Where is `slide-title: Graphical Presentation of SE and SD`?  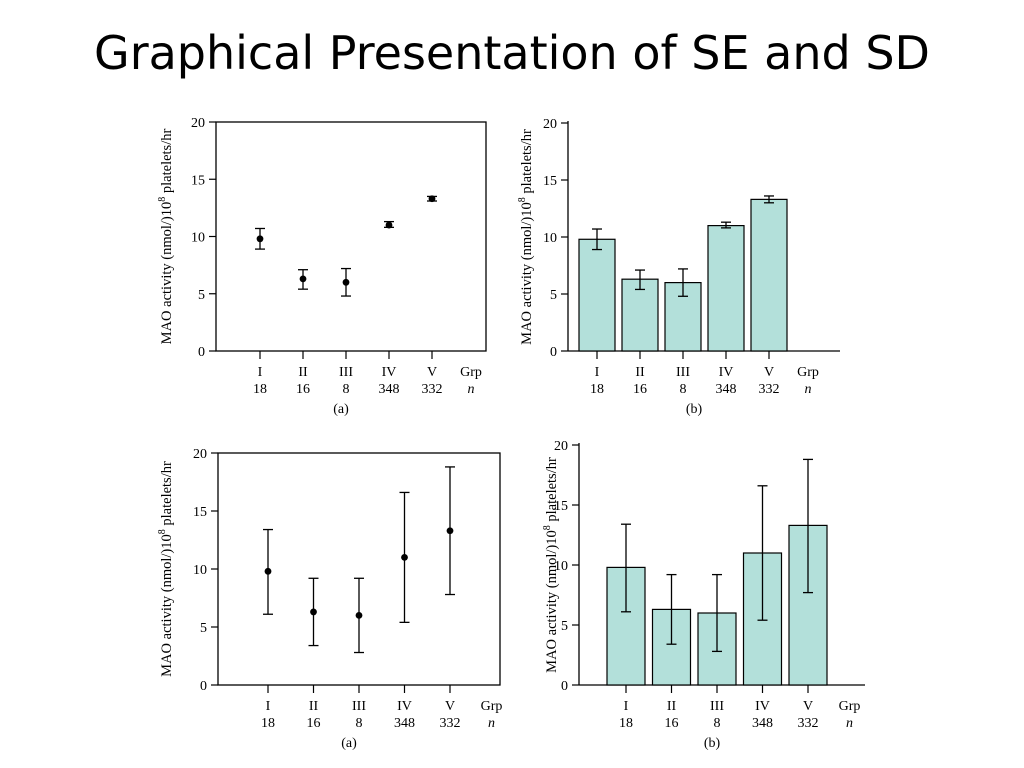
slide-title: Graphical Presentation of SE and SD is located at coordinates (512, 53).